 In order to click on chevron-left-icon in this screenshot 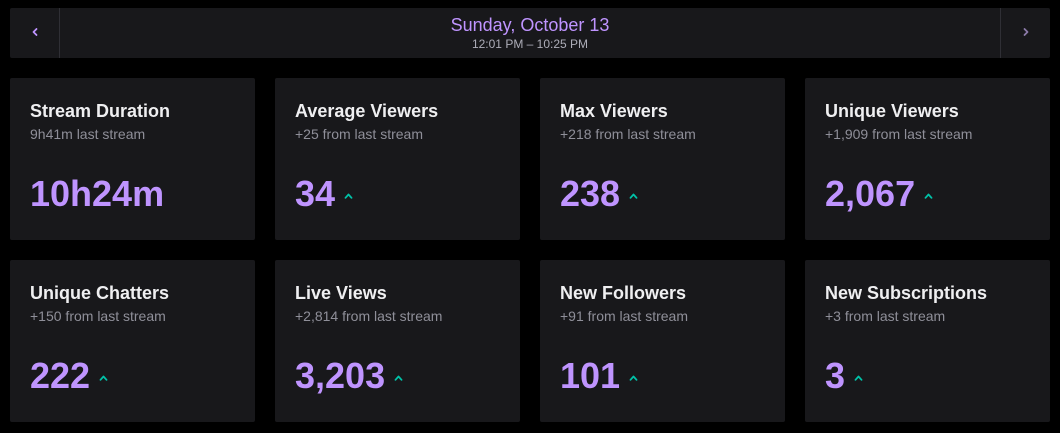, I will do `click(35, 33)`.